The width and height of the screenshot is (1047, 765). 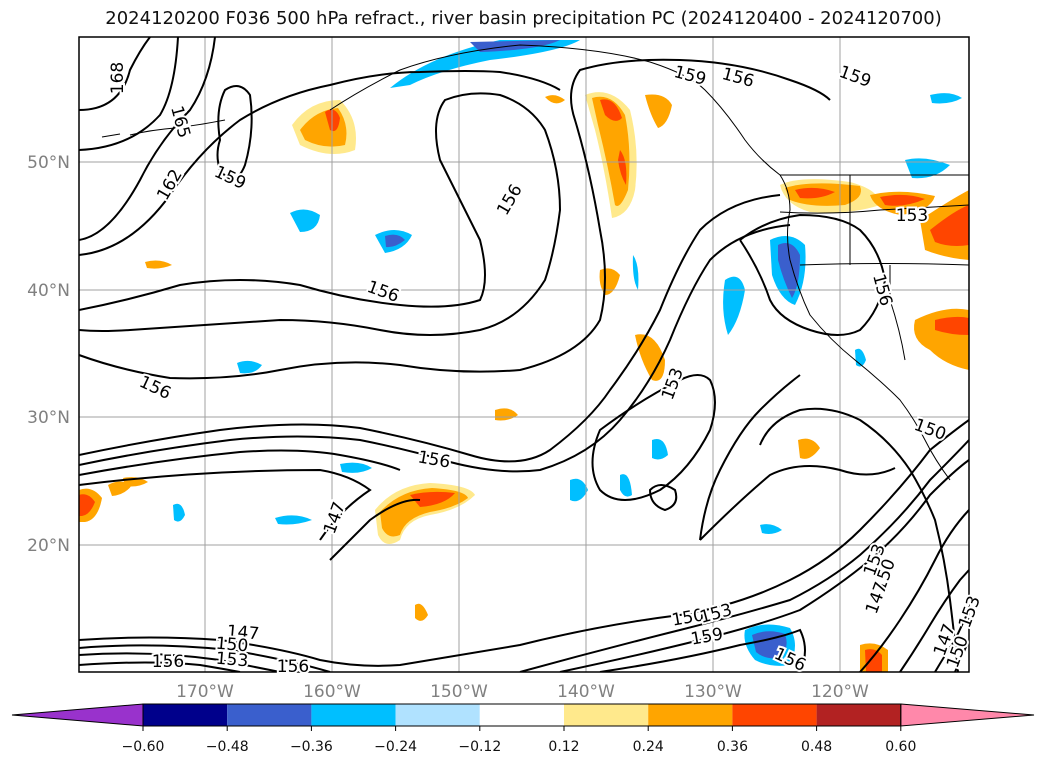 What do you see at coordinates (563, 747) in the screenshot?
I see `colorbar-tick-label: 0.12` at bounding box center [563, 747].